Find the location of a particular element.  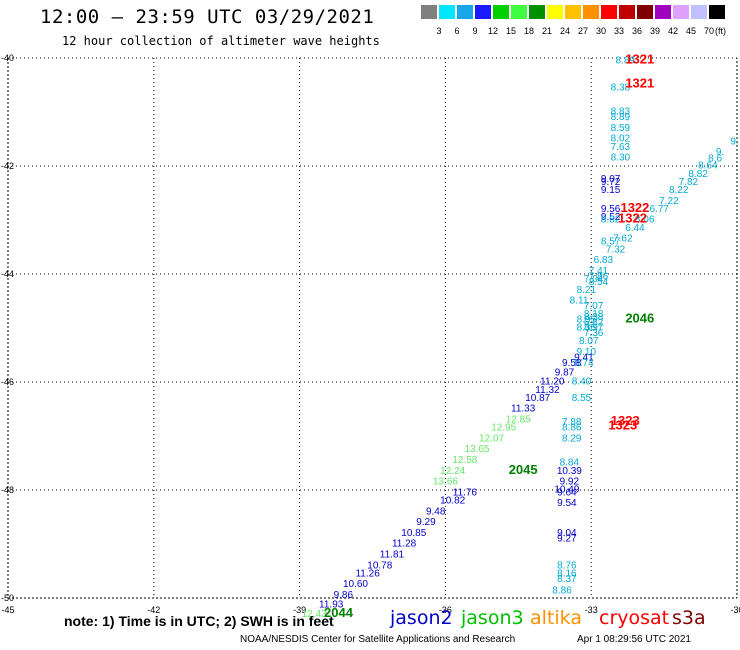

wave-height-value: 8.38 is located at coordinates (594, 317).